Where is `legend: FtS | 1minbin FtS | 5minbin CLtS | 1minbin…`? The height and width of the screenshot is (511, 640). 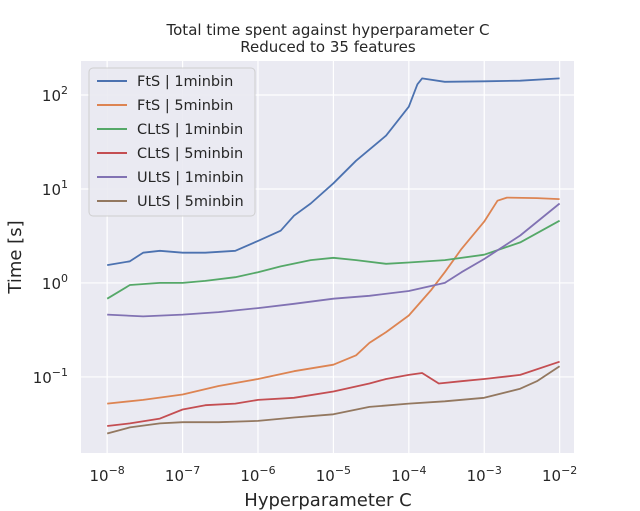
legend: FtS | 1minbin FtS | 5minbin CLtS | 1minbin… is located at coordinates (172, 142).